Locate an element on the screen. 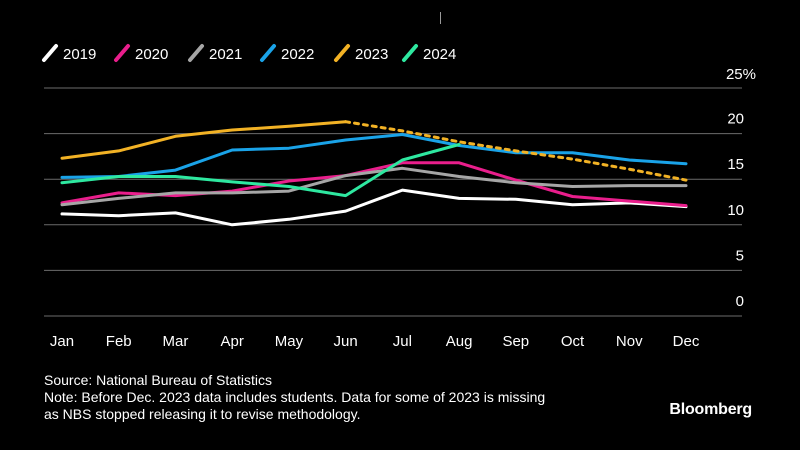 The height and width of the screenshot is (450, 800). legend-swatch-2020 is located at coordinates (122, 53).